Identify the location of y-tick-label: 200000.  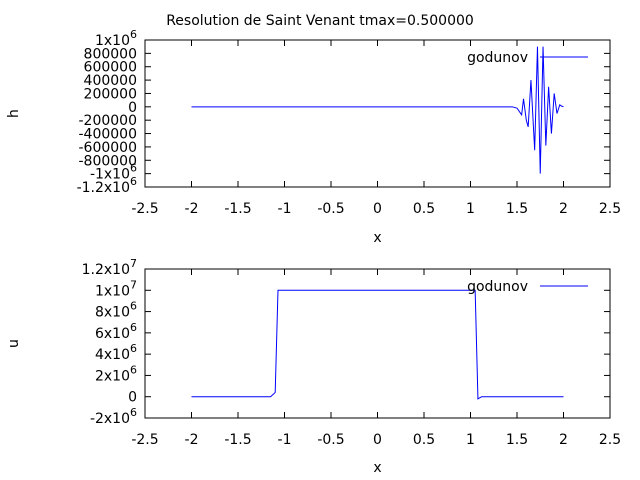
(110, 94).